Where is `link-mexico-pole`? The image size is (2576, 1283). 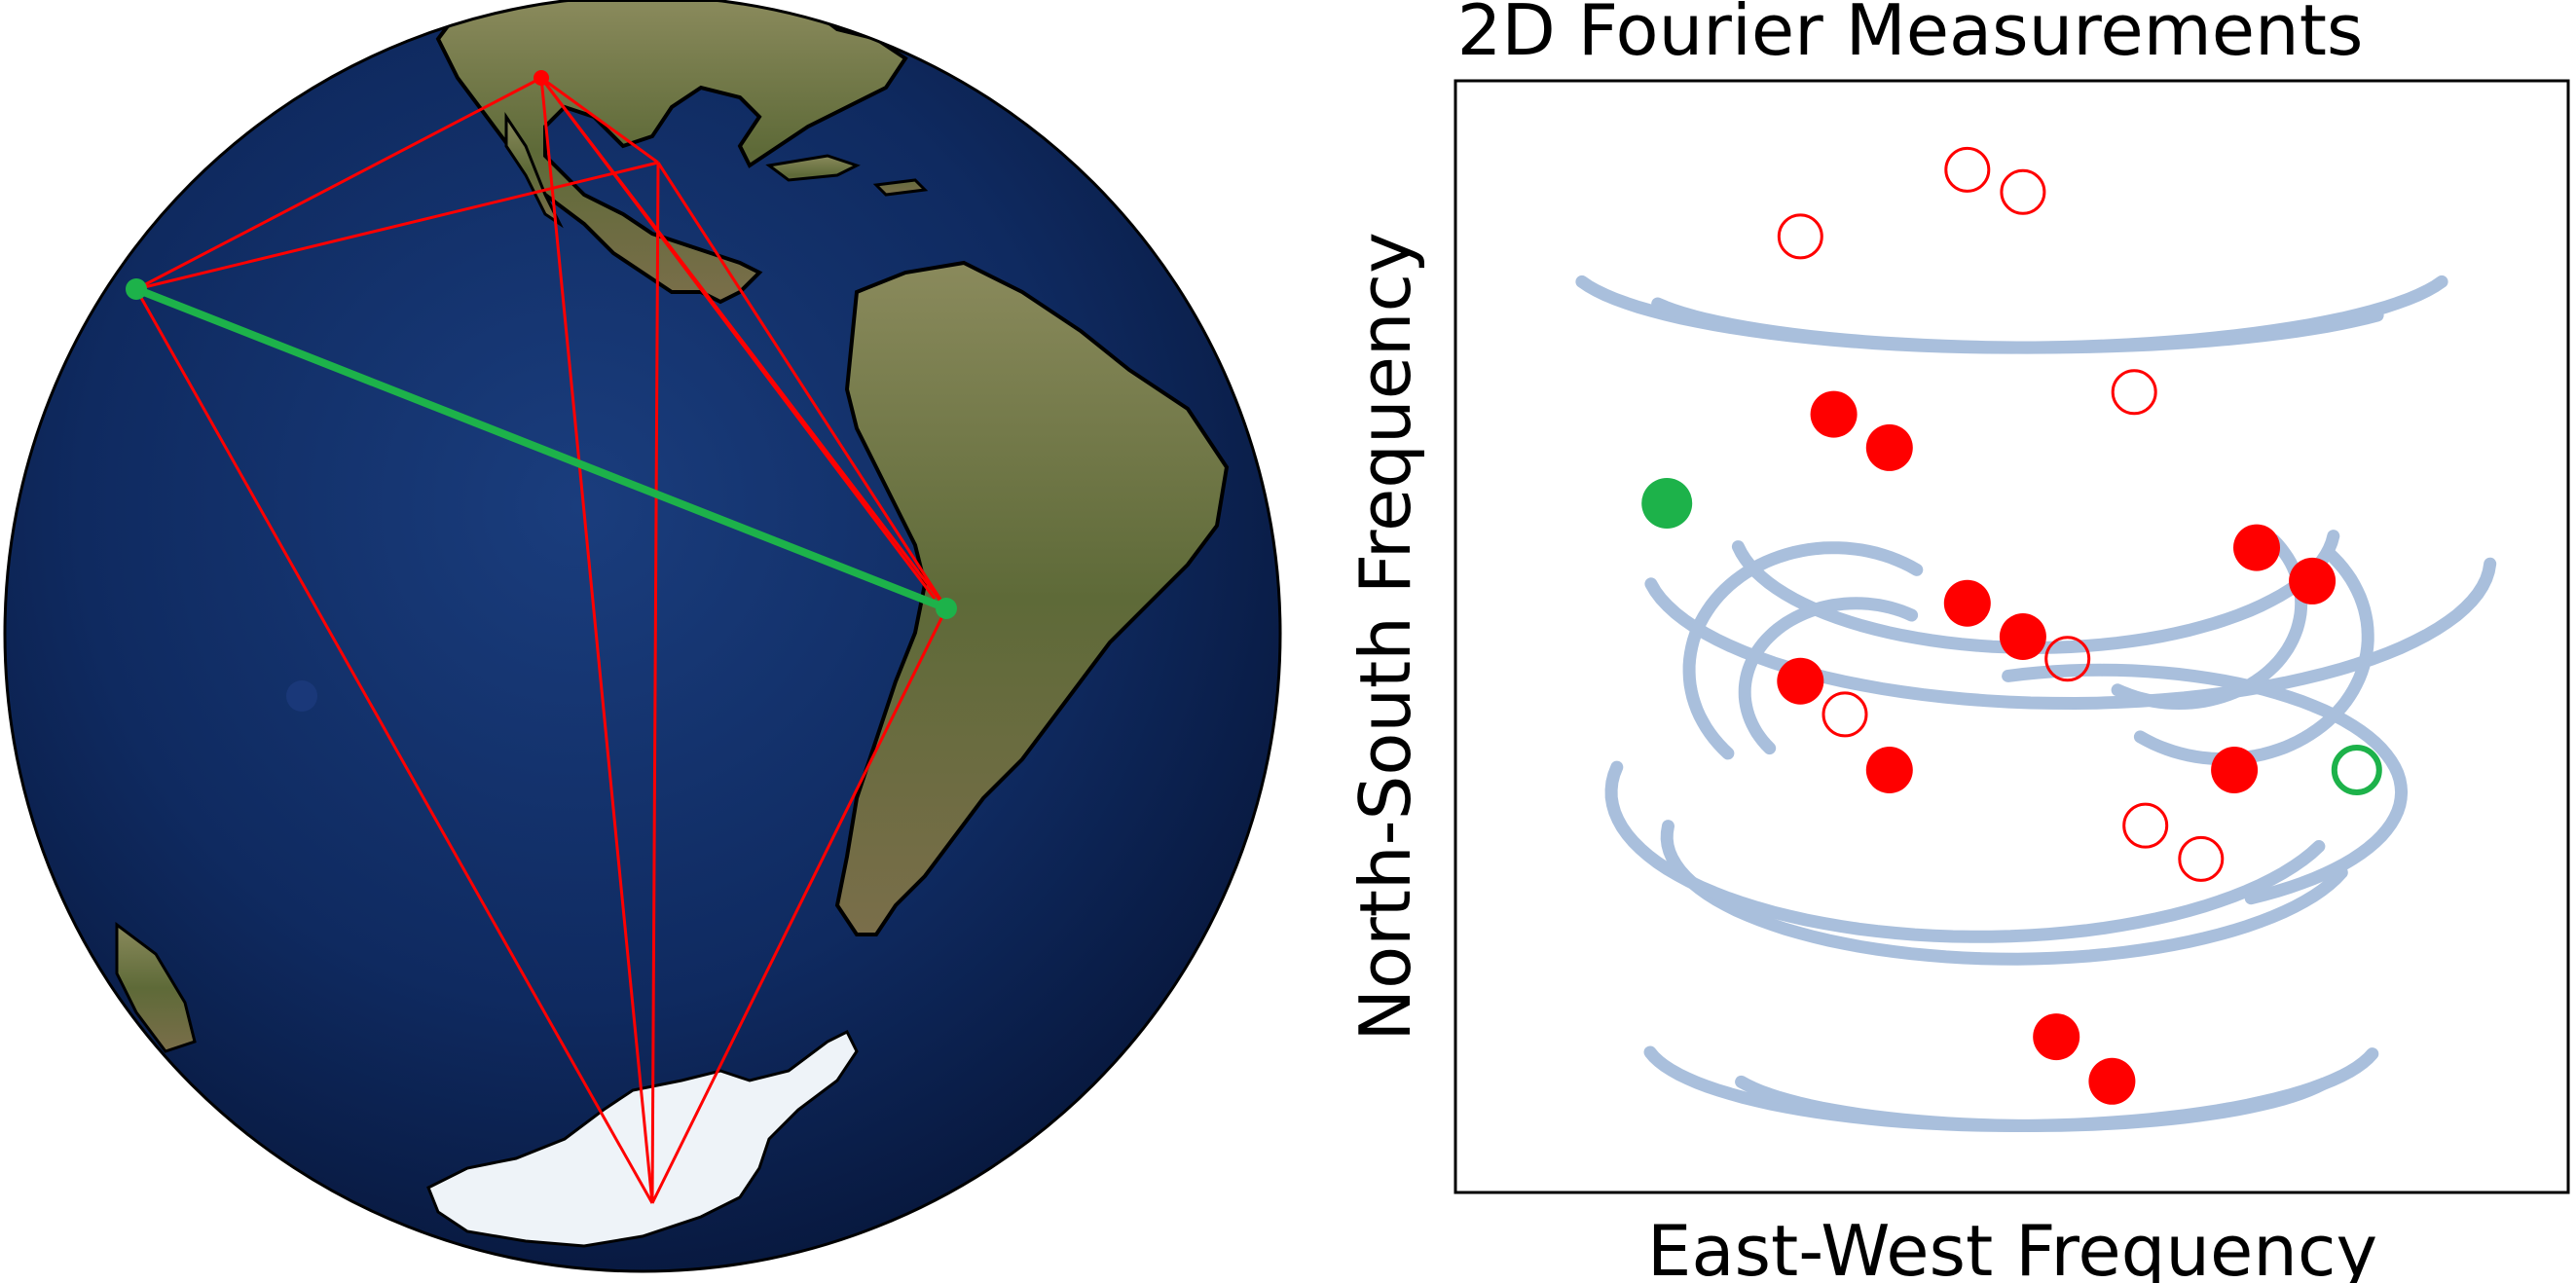 link-mexico-pole is located at coordinates (596, 640).